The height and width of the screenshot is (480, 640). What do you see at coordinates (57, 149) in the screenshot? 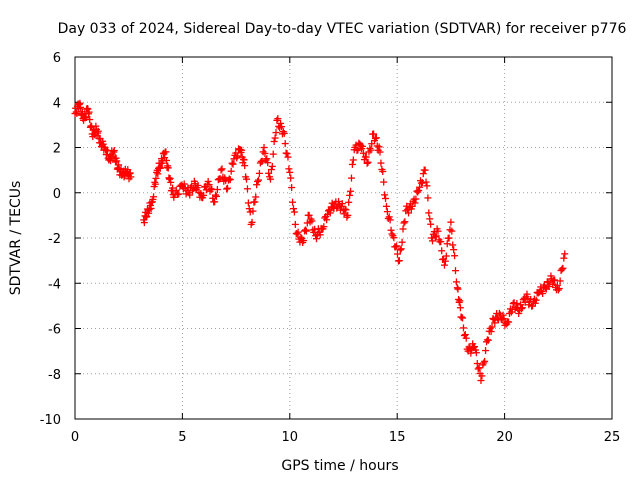
I see `y-tick-label: 2` at bounding box center [57, 149].